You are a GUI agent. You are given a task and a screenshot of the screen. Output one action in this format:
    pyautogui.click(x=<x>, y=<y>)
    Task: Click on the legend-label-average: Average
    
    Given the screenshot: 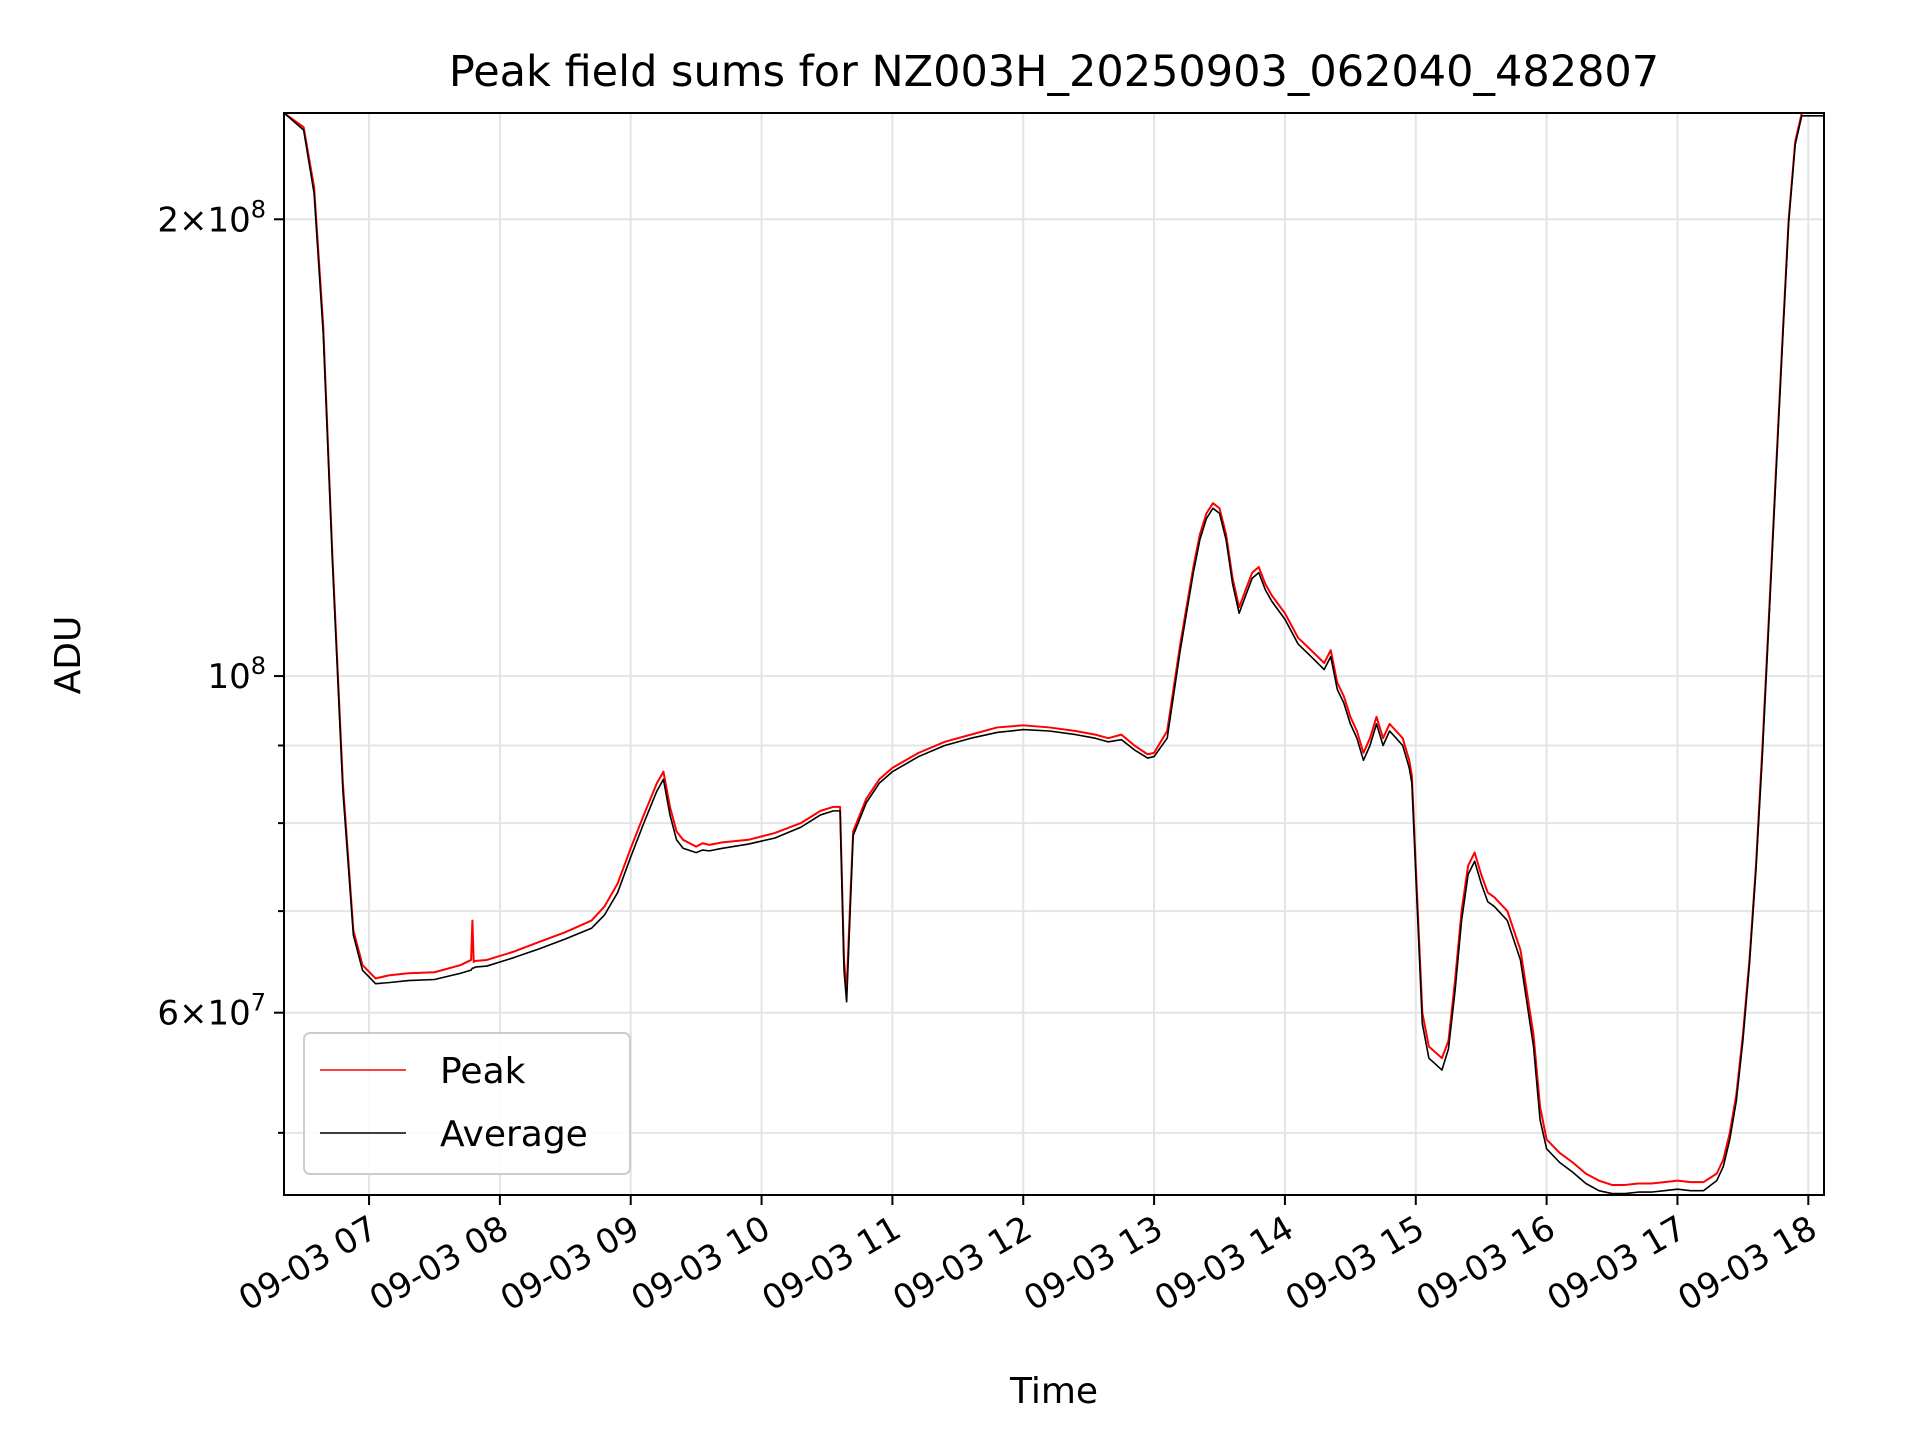 What is the action you would take?
    pyautogui.click(x=514, y=1134)
    